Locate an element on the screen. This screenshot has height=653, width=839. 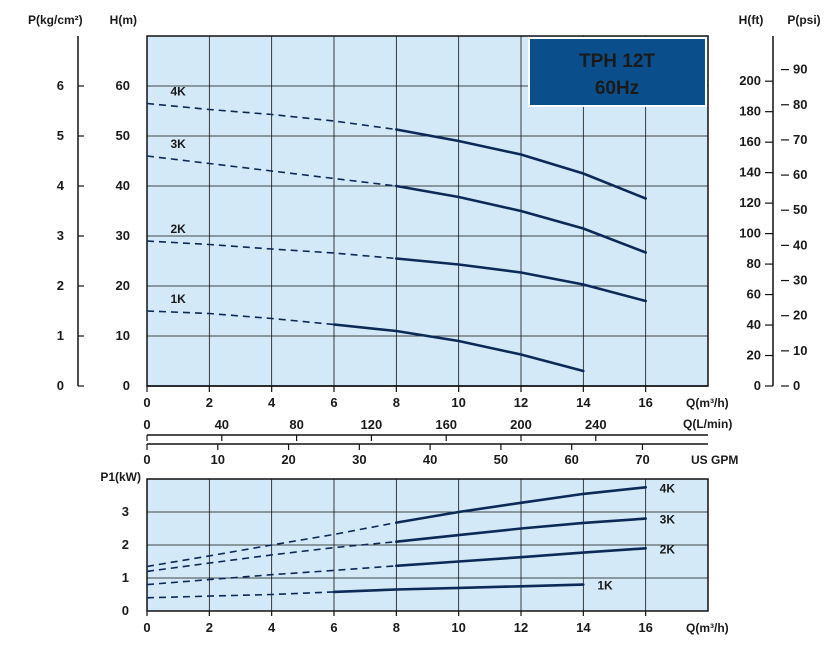
pressure-kg-tick-label: 3 is located at coordinates (60, 235).